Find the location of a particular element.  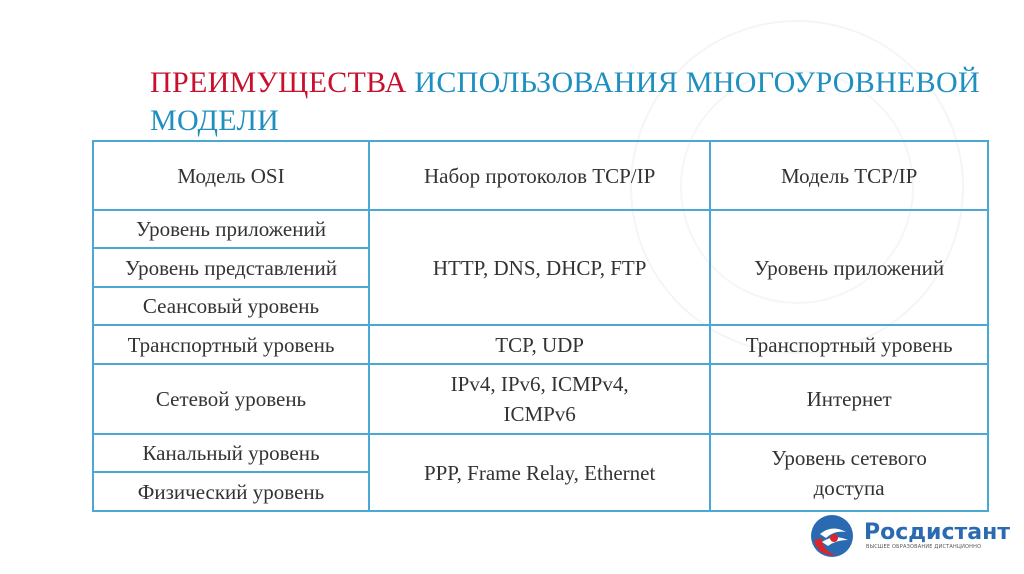

osi-cell: Сетевой уровень is located at coordinates (231, 399).